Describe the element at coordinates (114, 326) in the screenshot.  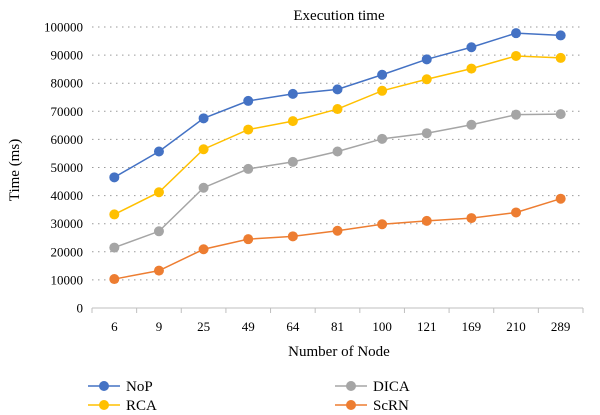
I see `x-tick-label: 6` at that location.